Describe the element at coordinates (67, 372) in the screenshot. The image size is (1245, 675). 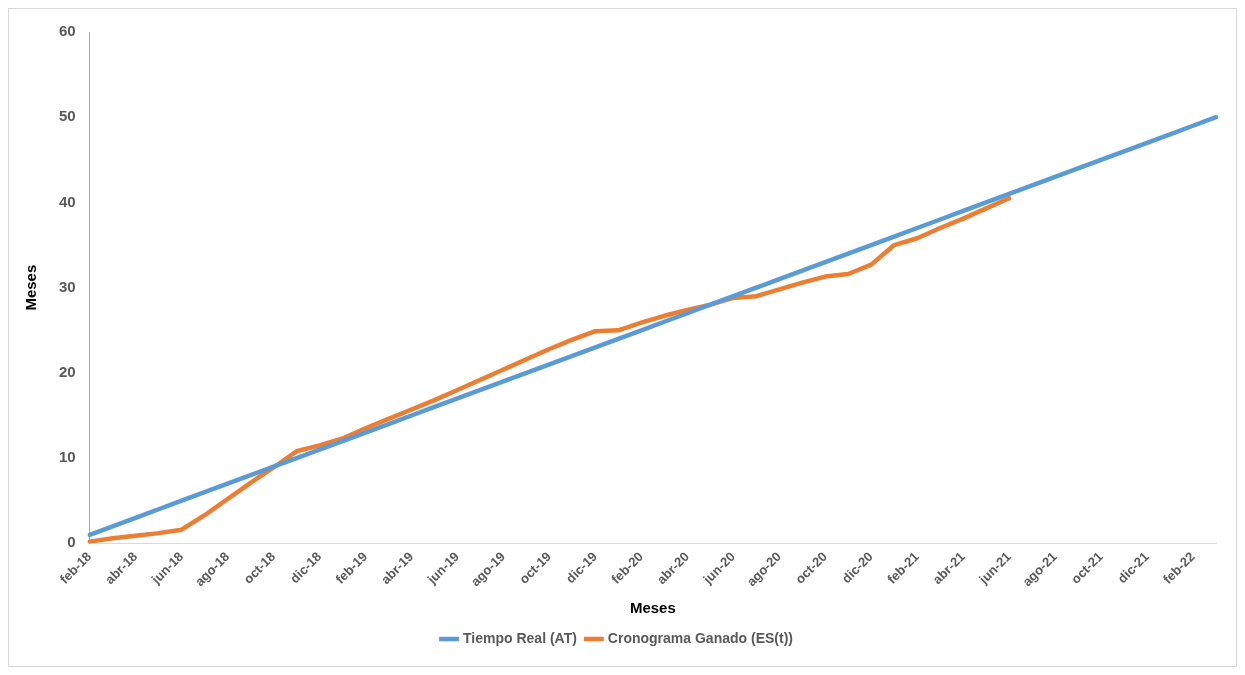
I see `y-tick-label: 20` at that location.